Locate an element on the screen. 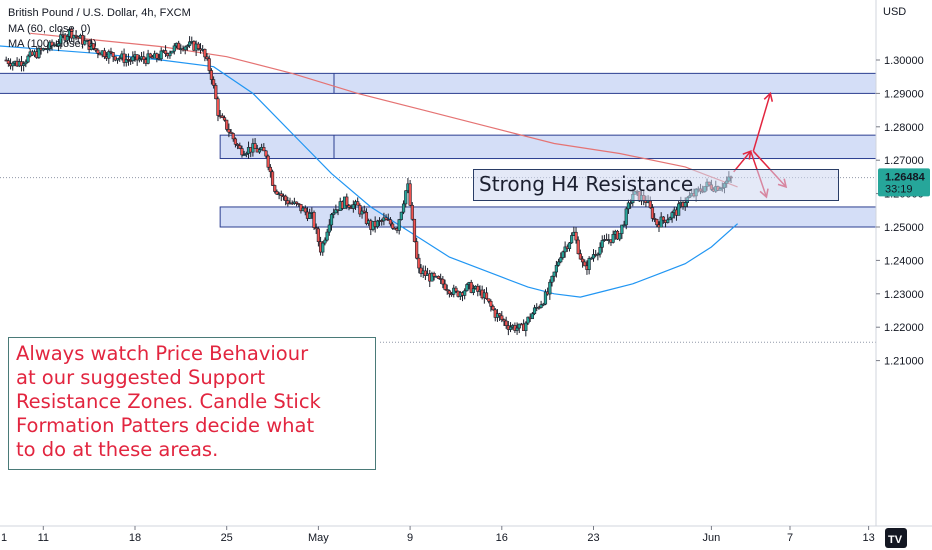  currency-label: USD is located at coordinates (894, 12).